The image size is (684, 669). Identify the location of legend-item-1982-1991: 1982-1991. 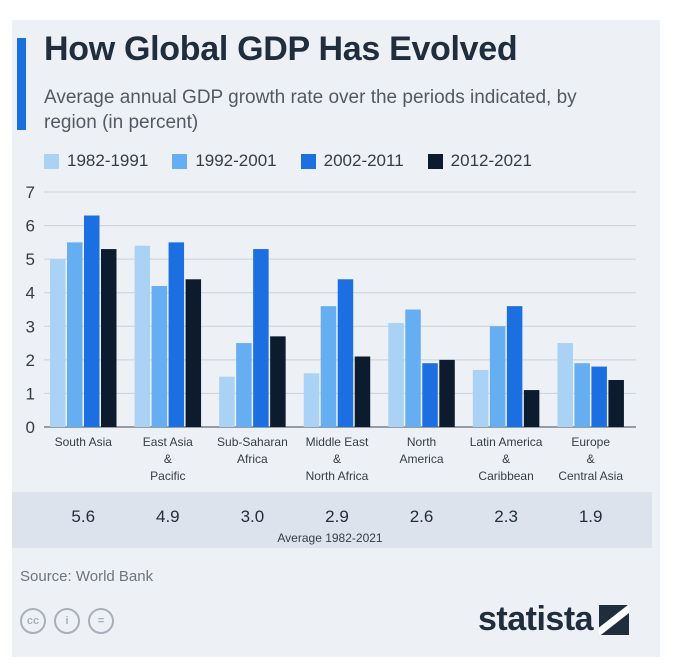
(96, 161).